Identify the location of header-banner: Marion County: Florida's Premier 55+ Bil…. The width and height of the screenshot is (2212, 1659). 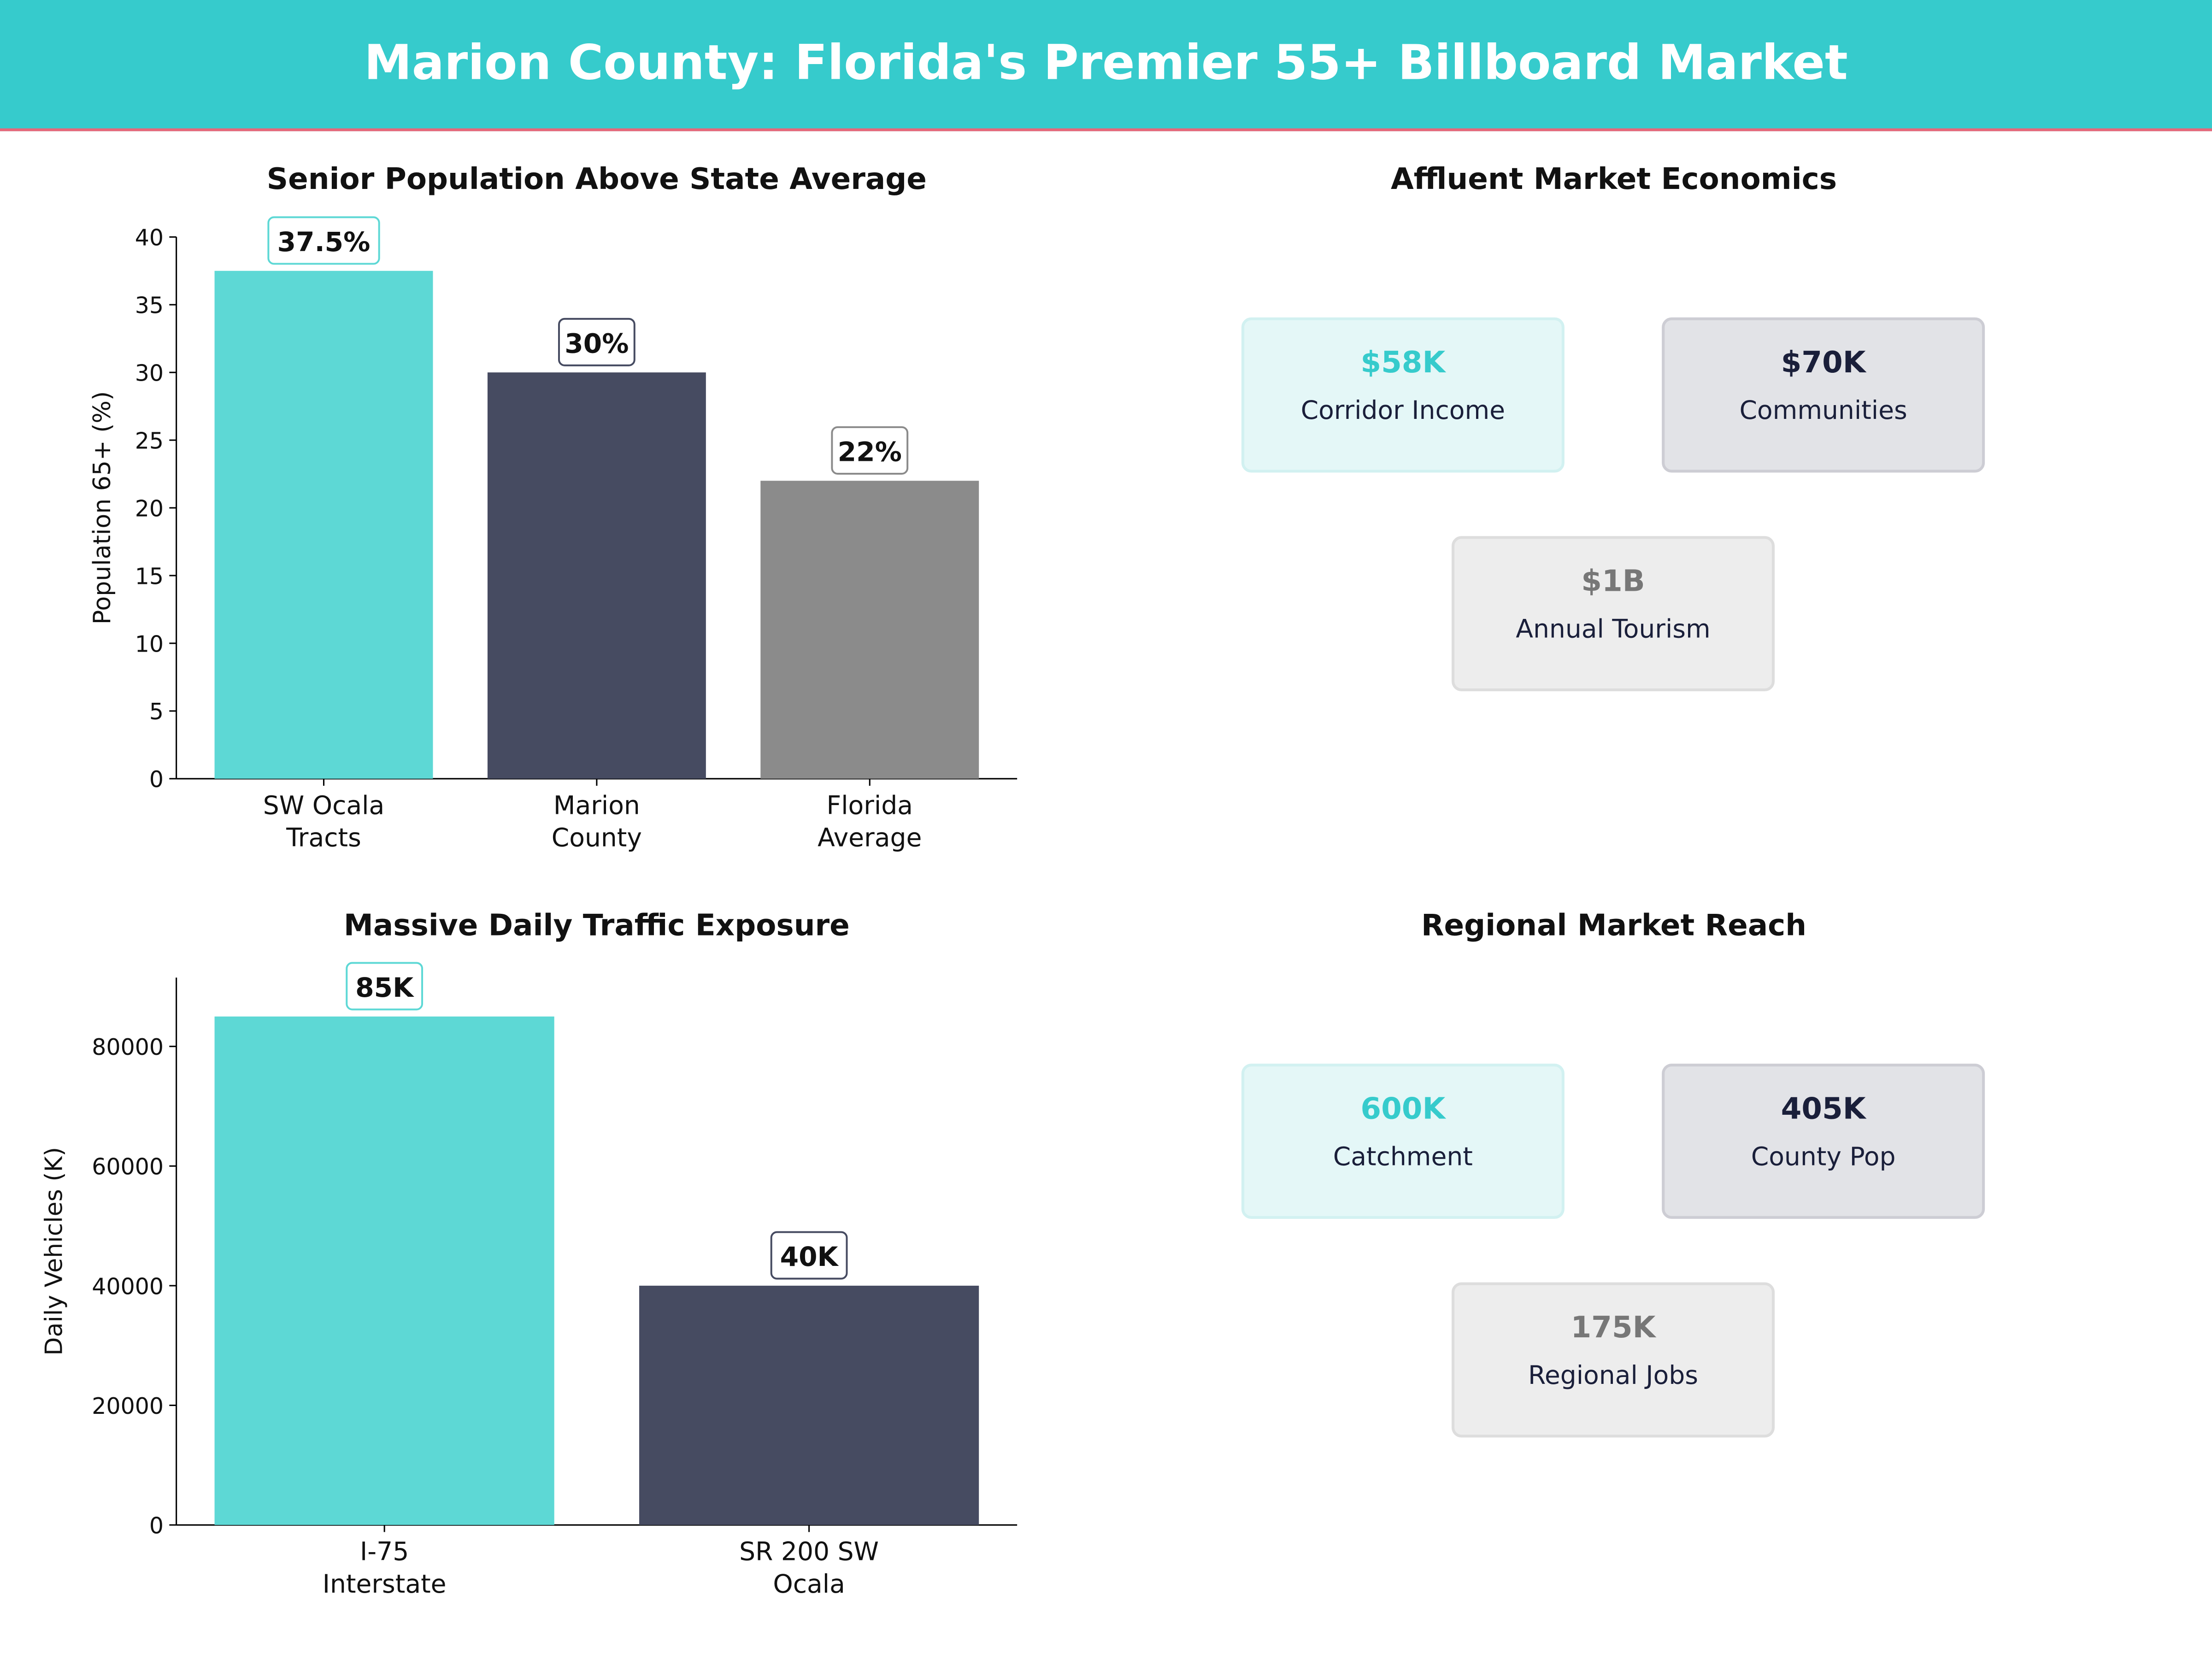
(1106, 65).